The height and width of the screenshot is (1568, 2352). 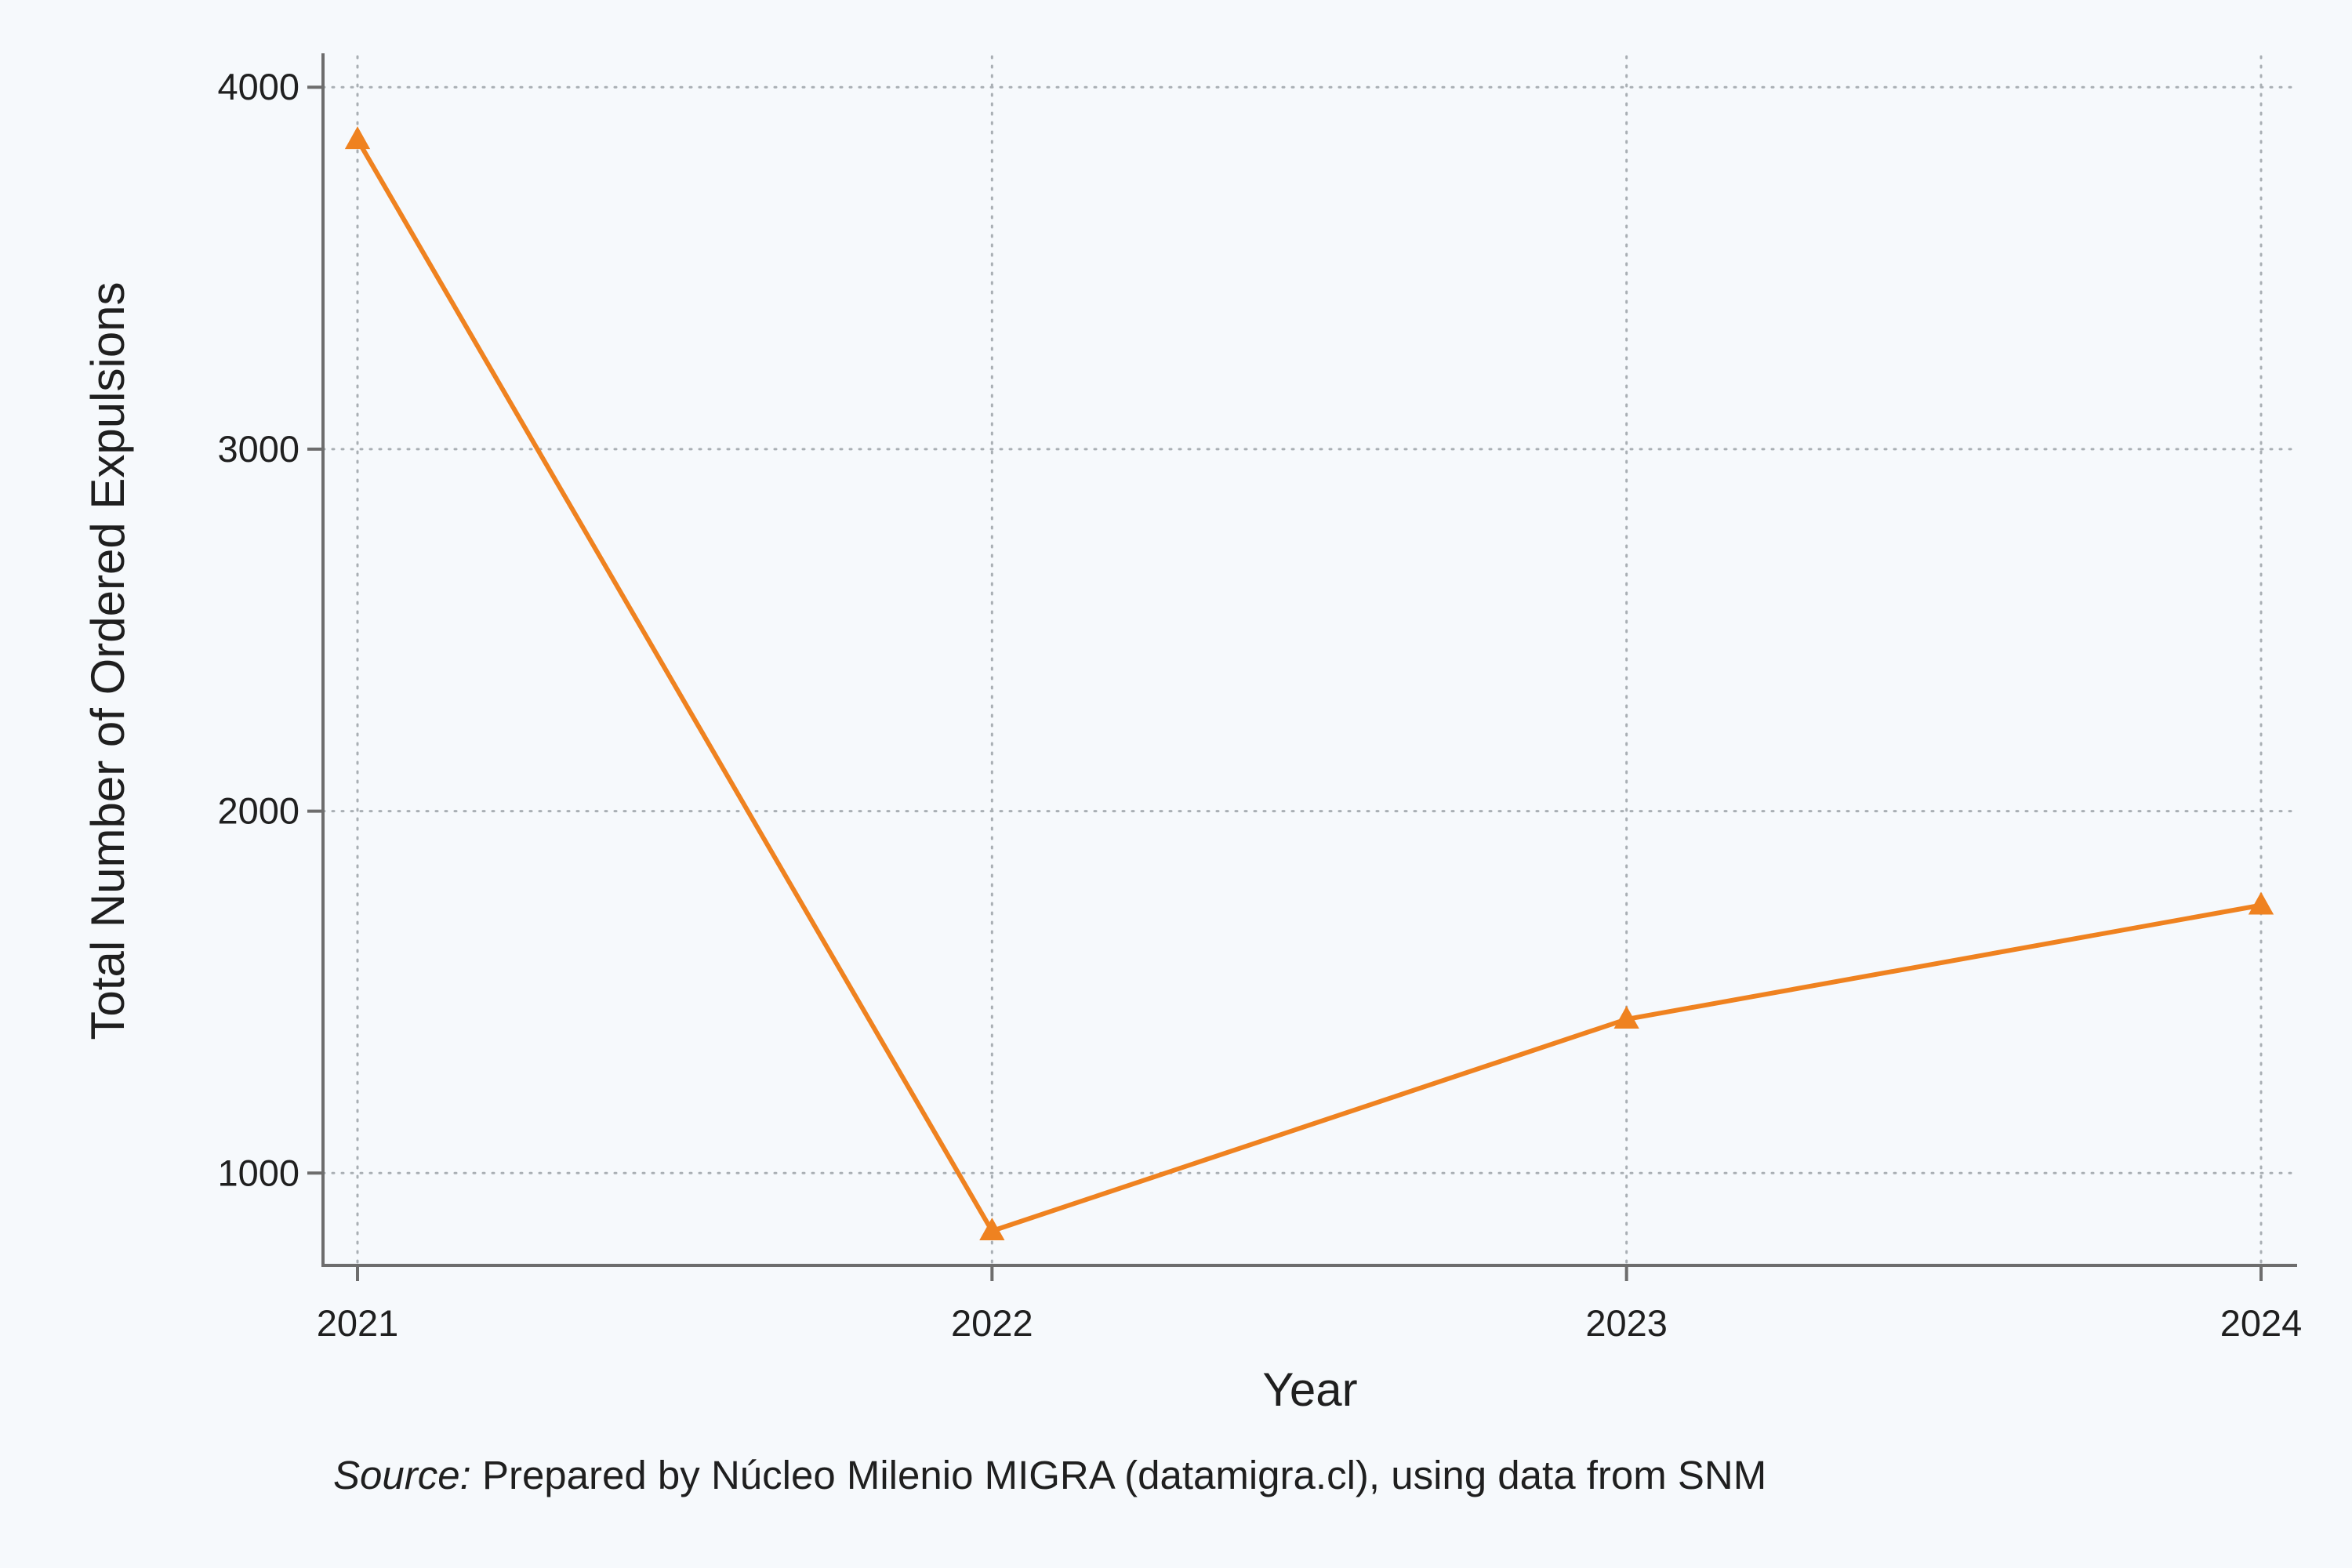 I want to click on y-tick-label: 1000, so click(x=258, y=1172).